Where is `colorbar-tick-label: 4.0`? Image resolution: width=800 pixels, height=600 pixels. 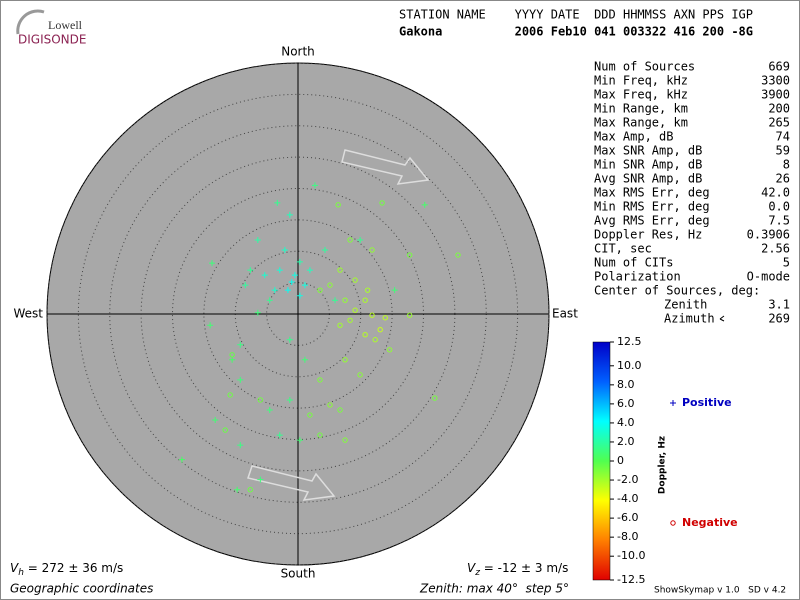 colorbar-tick-label: 4.0 is located at coordinates (626, 422).